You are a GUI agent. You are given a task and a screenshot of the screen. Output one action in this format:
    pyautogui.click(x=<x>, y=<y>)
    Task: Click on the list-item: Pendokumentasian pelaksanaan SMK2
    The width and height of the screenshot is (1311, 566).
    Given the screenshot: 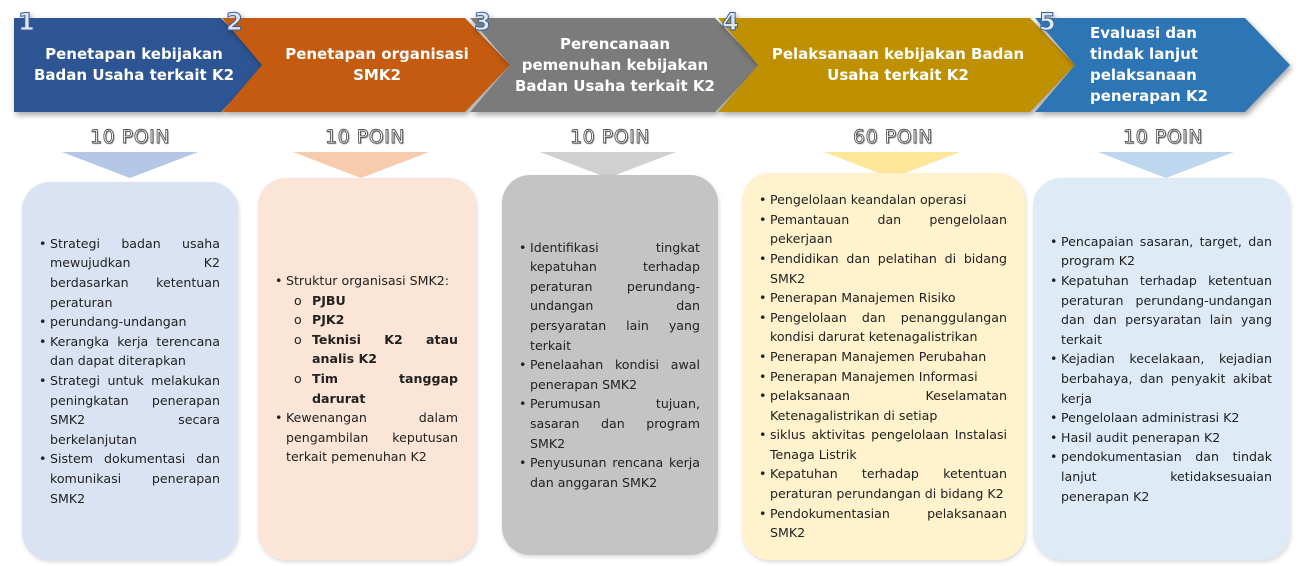 What is the action you would take?
    pyautogui.click(x=883, y=523)
    